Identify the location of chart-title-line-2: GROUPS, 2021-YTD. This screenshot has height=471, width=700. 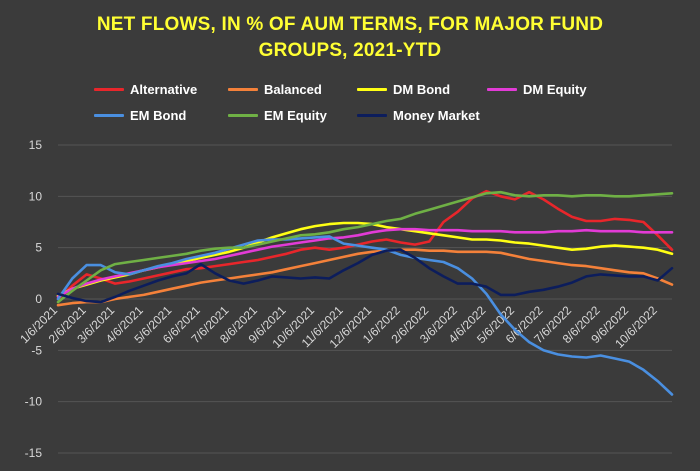
(350, 50).